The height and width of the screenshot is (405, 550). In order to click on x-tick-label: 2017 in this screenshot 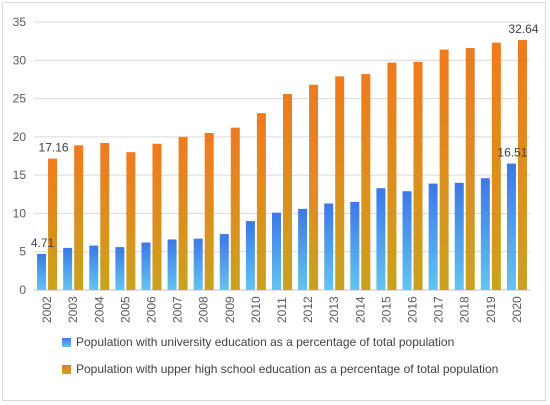, I will do `click(439, 309)`.